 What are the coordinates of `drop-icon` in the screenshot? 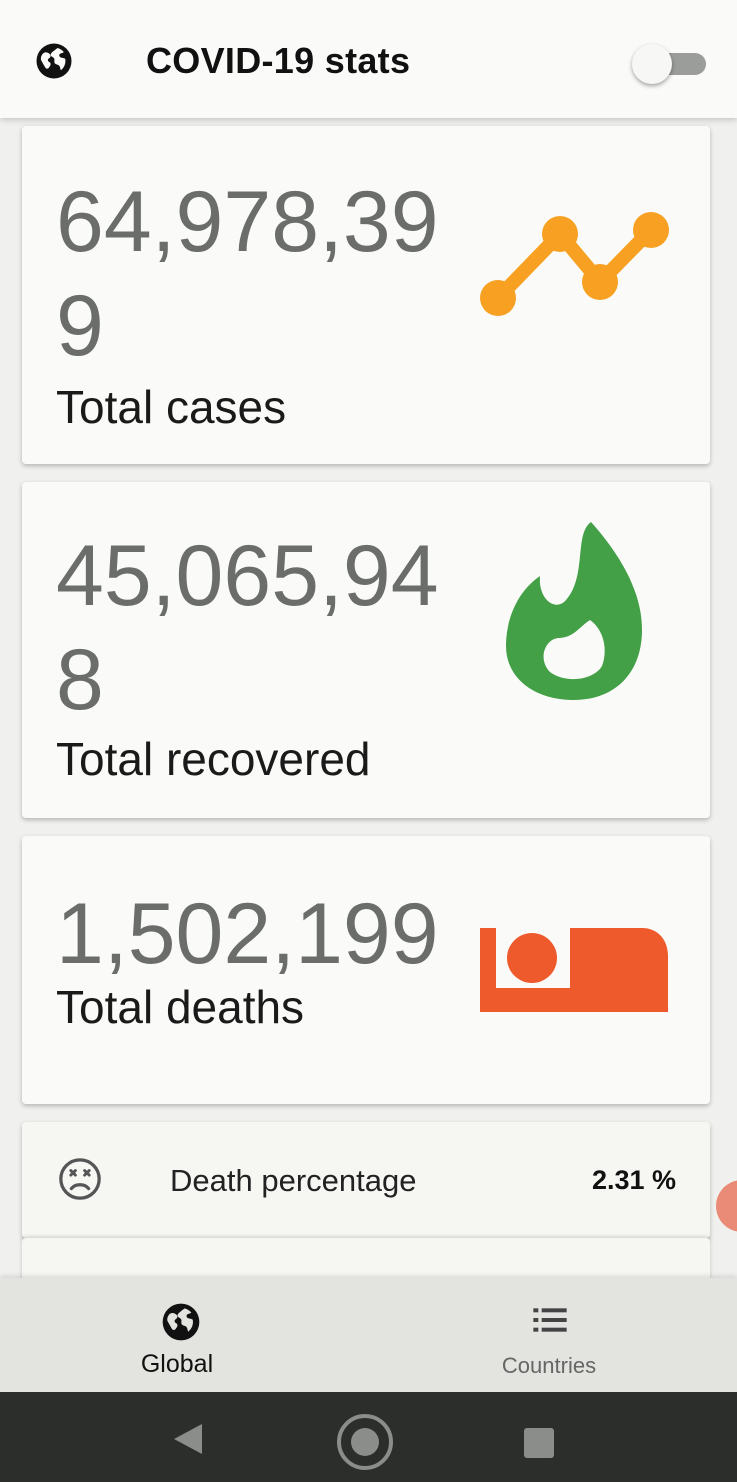 It's located at (574, 611).